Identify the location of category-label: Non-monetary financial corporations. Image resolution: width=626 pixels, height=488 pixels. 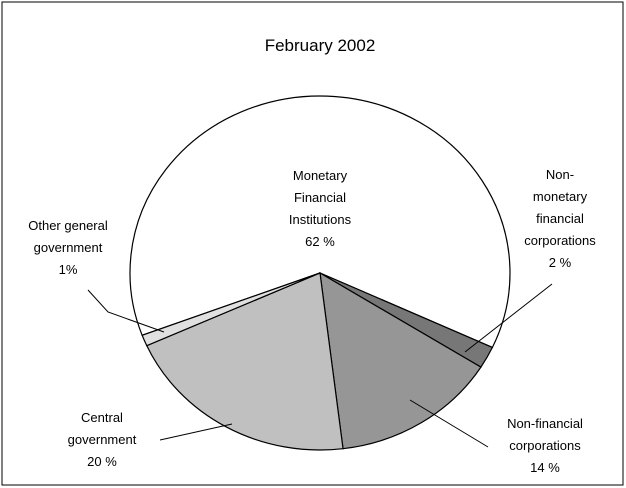
(560, 207).